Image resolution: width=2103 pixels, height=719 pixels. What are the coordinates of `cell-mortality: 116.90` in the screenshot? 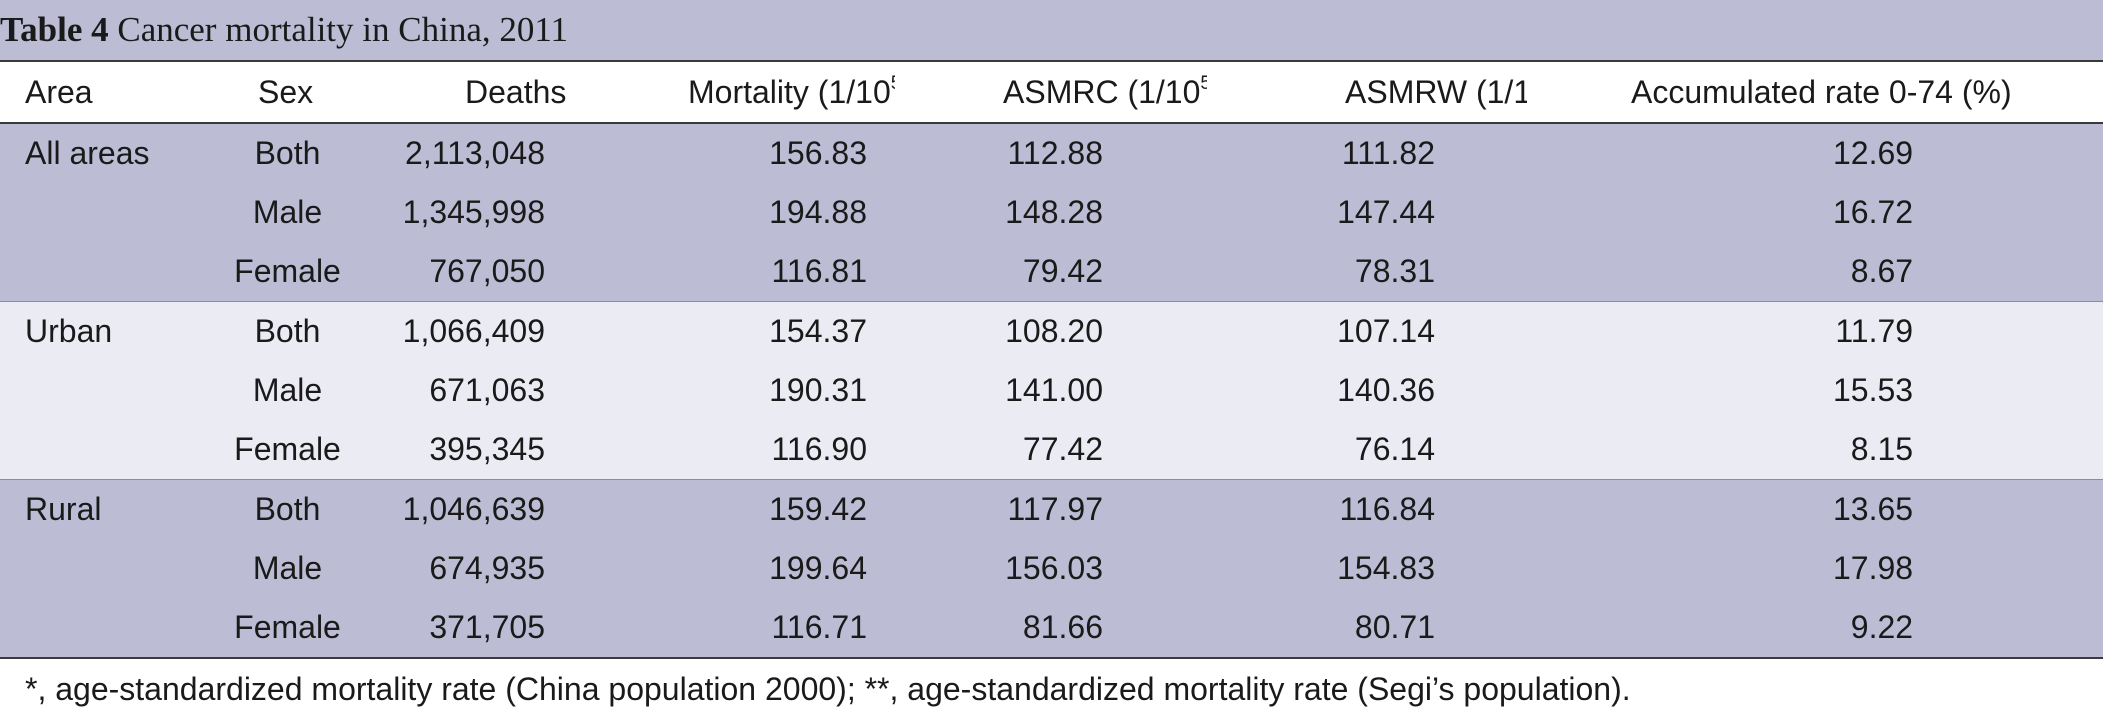 It's located at (750, 450).